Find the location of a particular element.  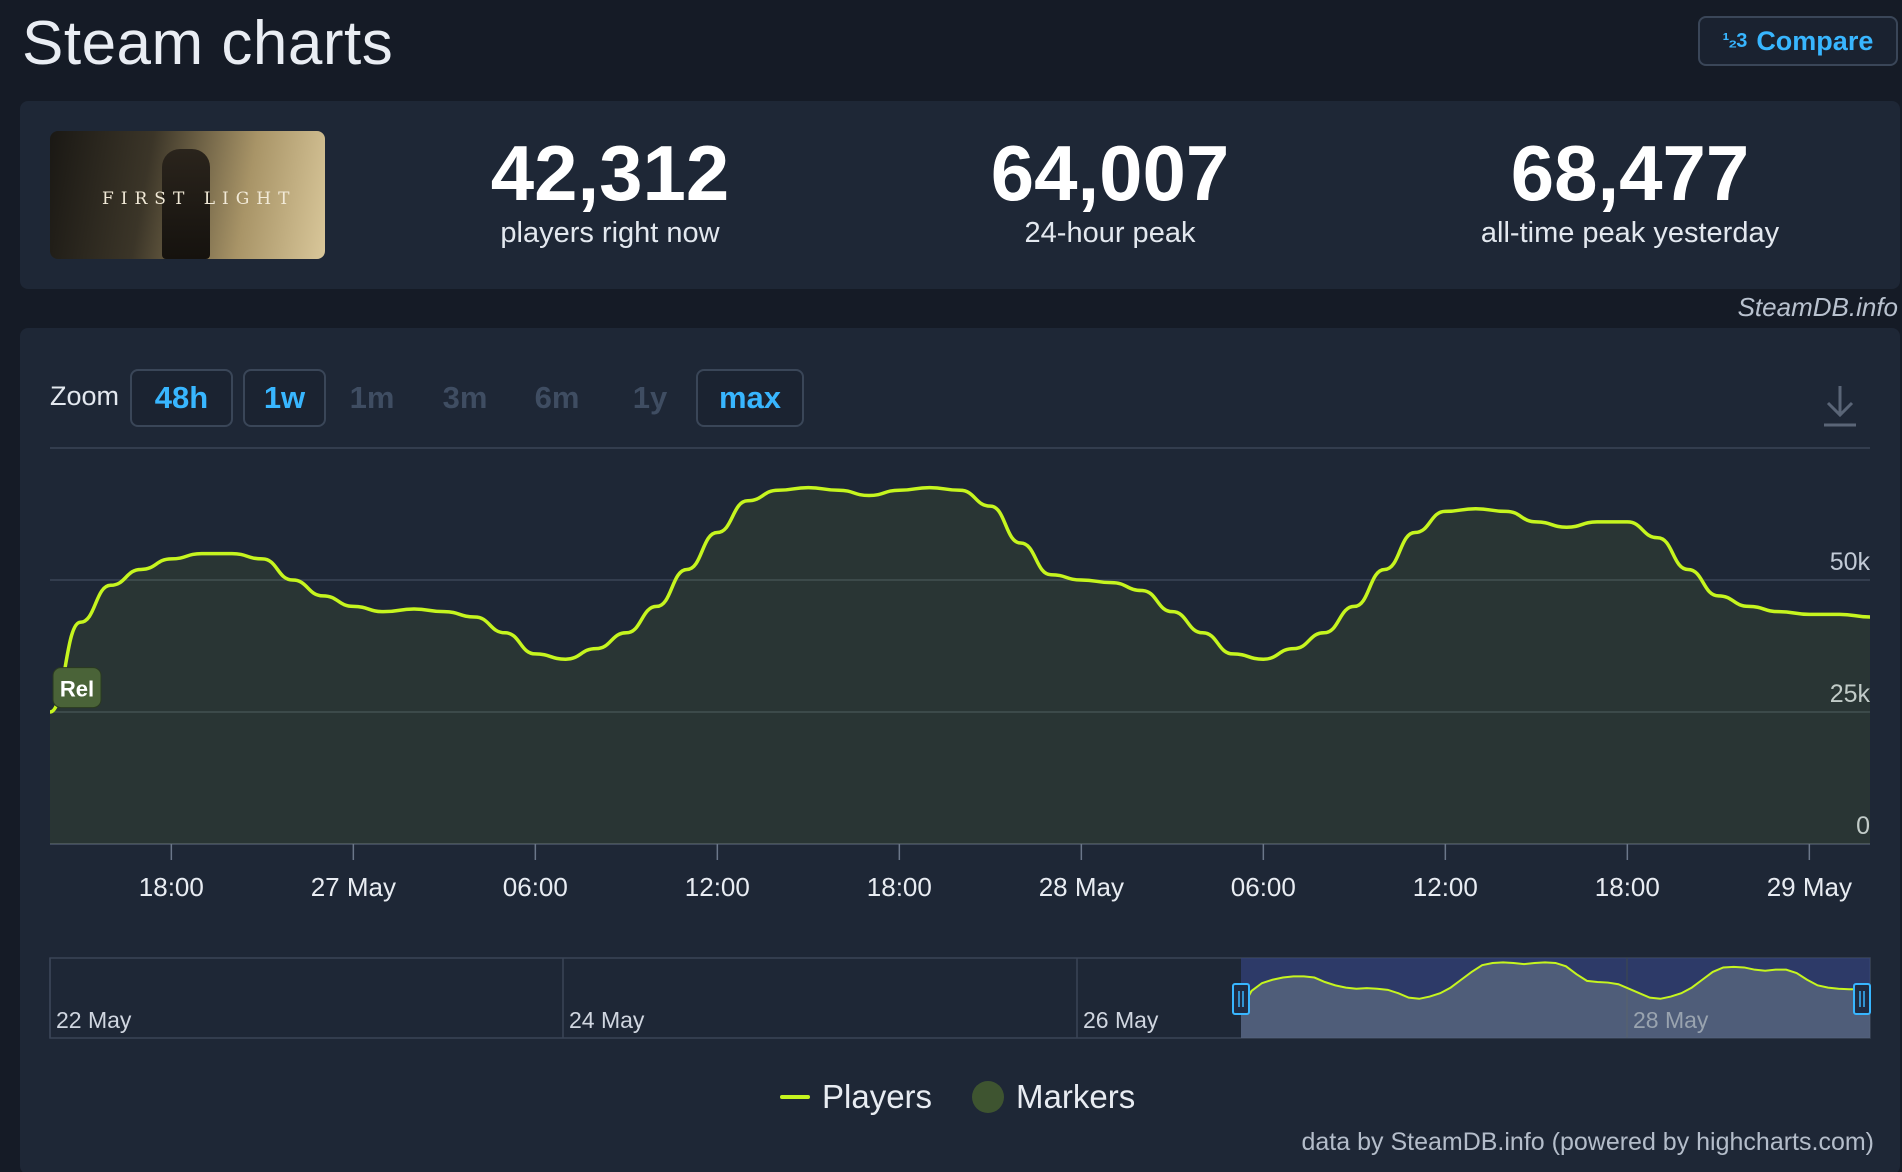

all-time-peak-value: 68,477 is located at coordinates (1630, 173).